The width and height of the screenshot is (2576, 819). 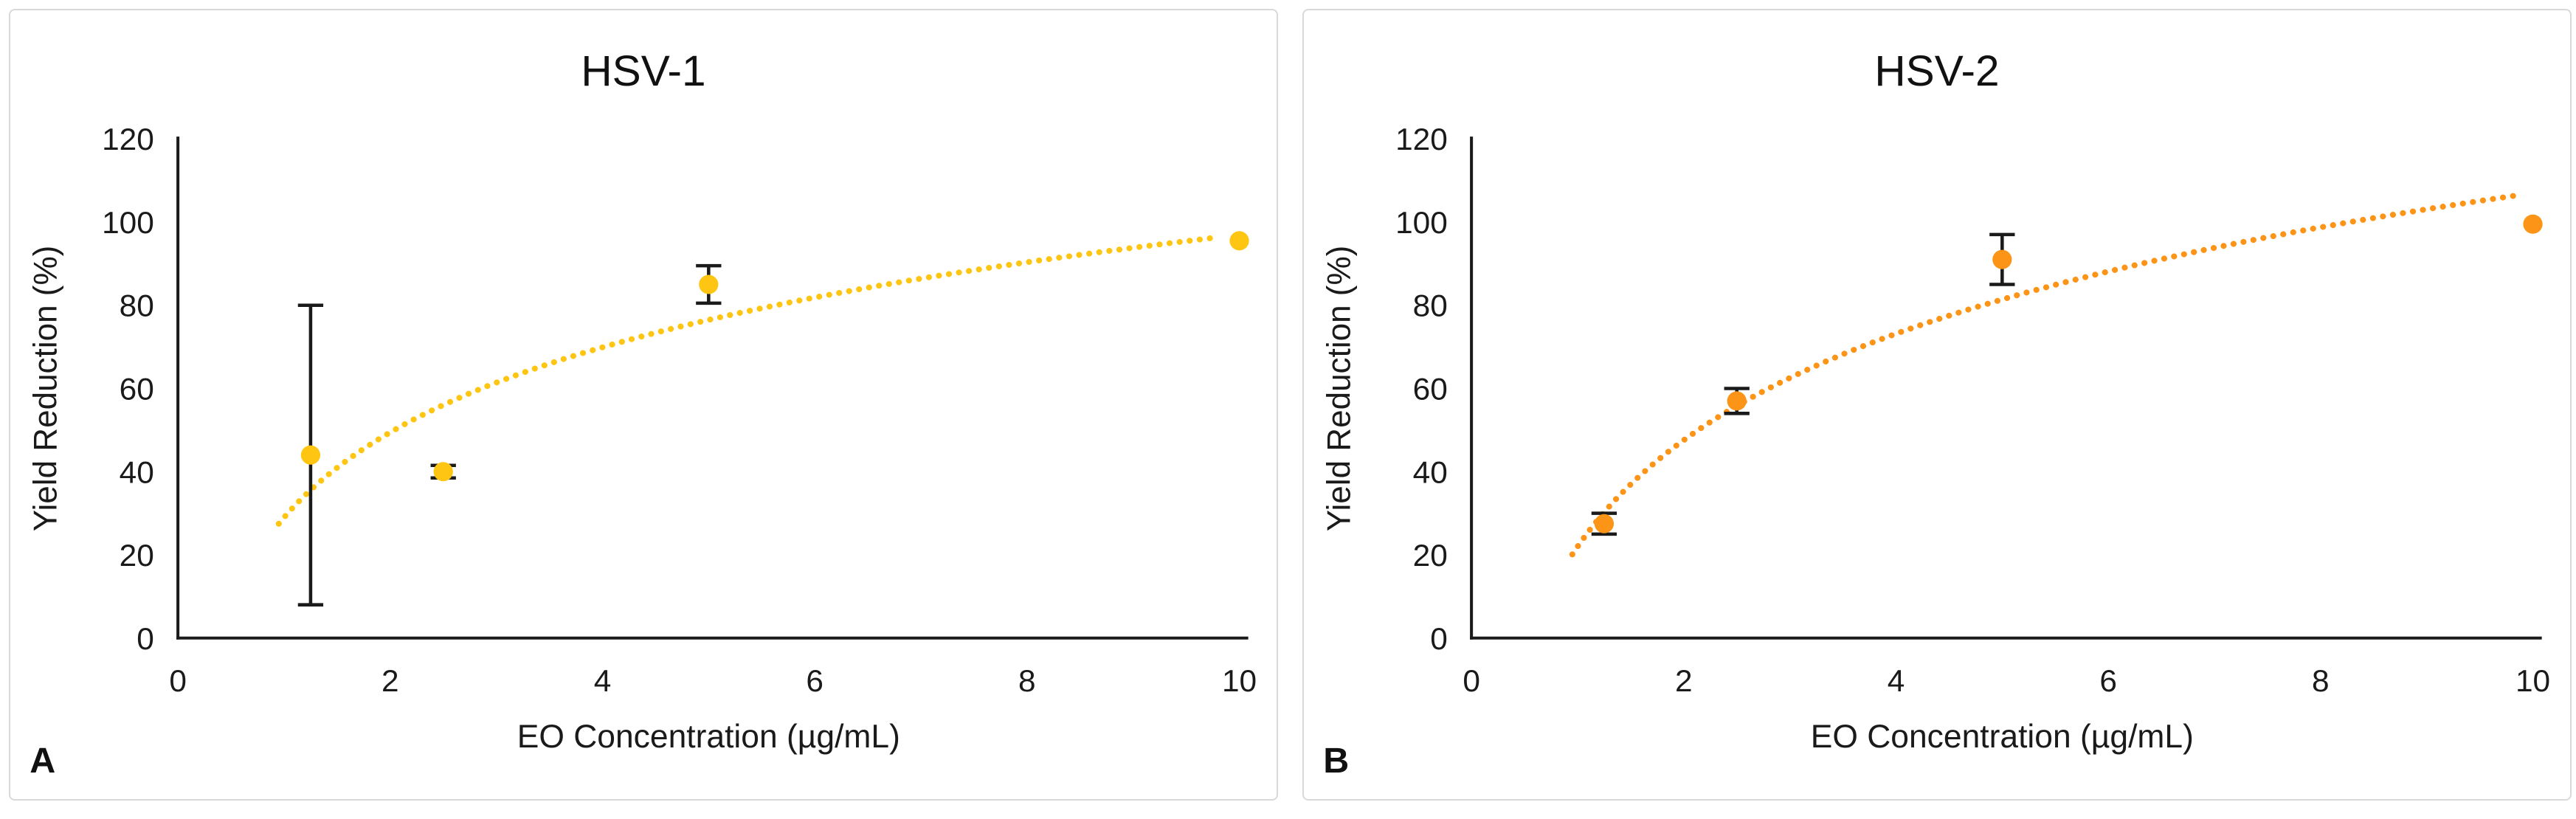 I want to click on chart-title: HSV-2, so click(x=1936, y=71).